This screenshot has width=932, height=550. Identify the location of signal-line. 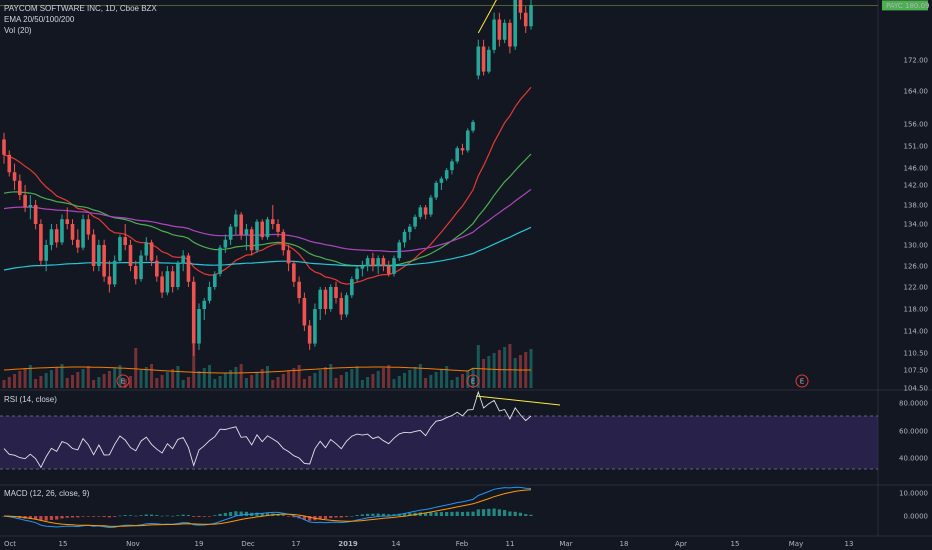
(267, 508).